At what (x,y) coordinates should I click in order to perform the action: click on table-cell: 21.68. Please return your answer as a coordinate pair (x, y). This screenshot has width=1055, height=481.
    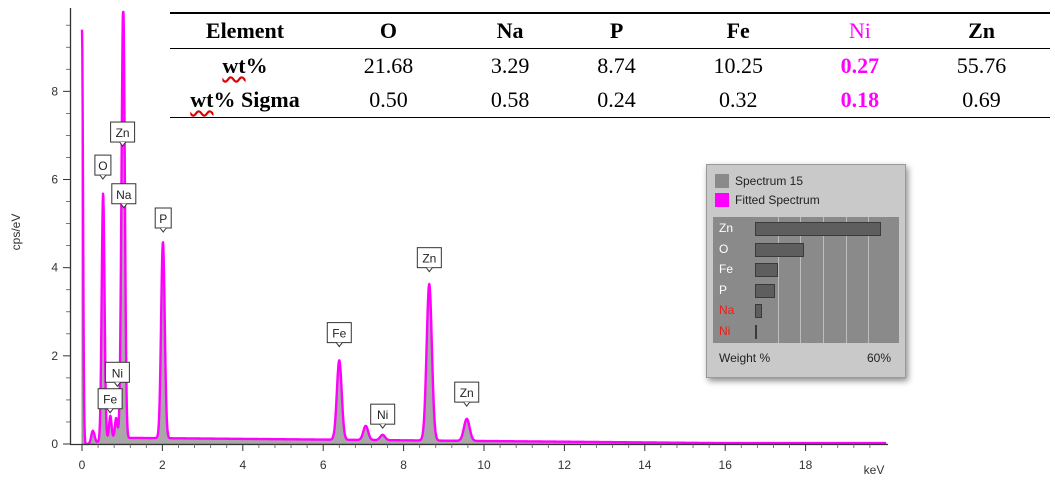
    Looking at the image, I should click on (388, 65).